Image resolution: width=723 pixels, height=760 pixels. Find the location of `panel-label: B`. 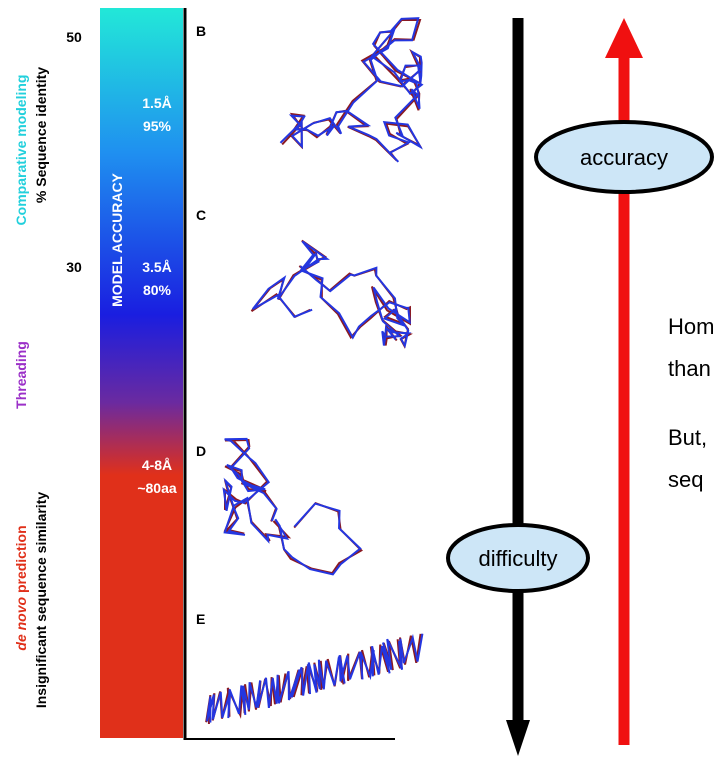

panel-label: B is located at coordinates (201, 31).